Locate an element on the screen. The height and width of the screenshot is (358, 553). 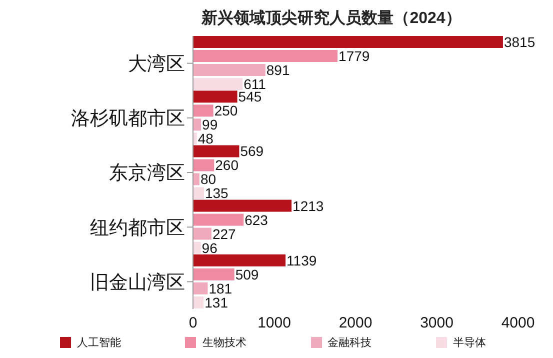
data-label: 135 is located at coordinates (216, 193).